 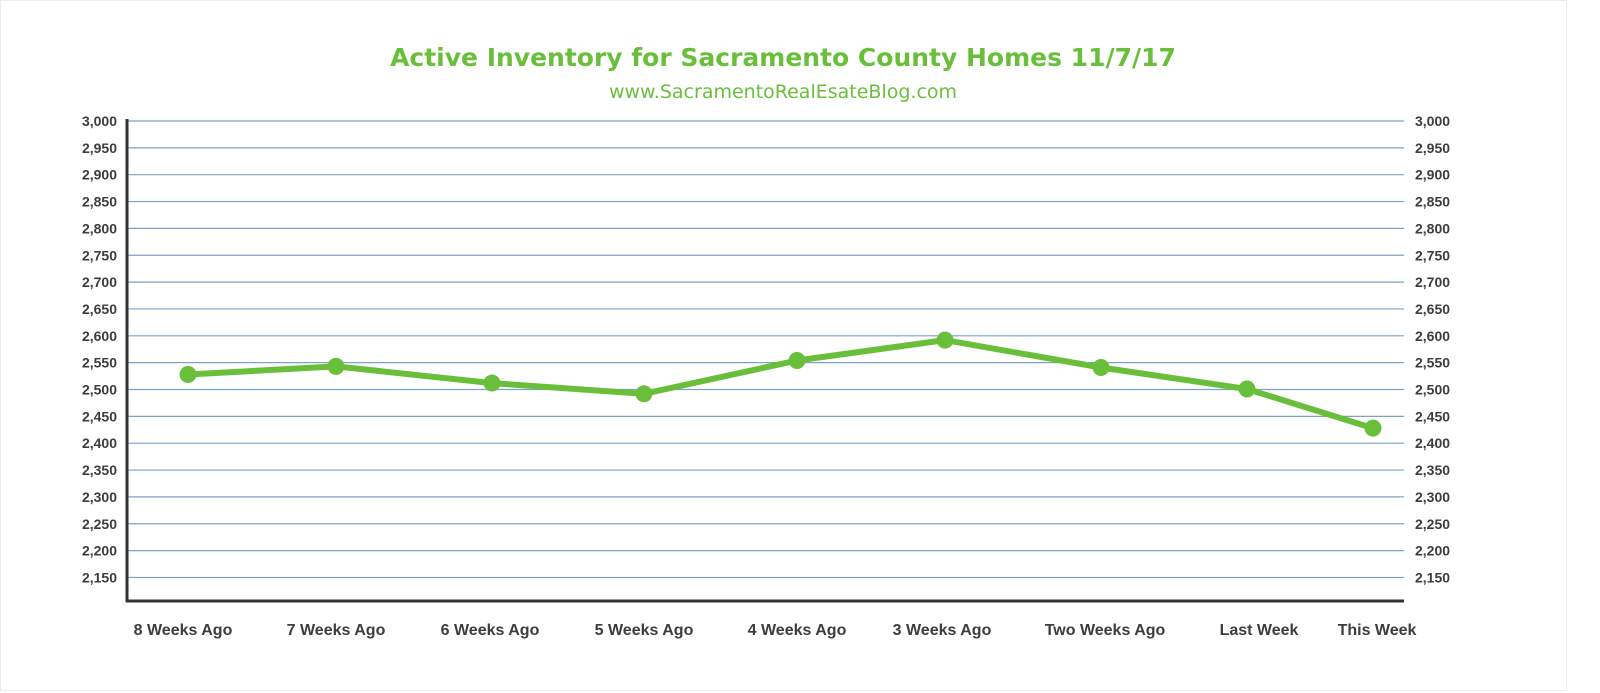 What do you see at coordinates (1432, 309) in the screenshot?
I see `y-tick-label-right: 2,650` at bounding box center [1432, 309].